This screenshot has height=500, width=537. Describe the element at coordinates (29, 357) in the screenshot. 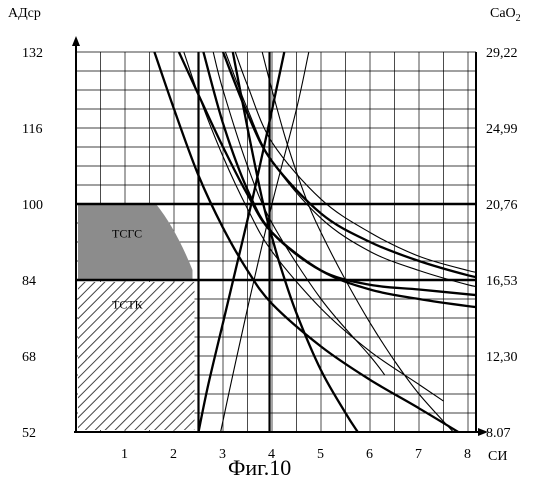

I see `left-tick-label: 68` at that location.